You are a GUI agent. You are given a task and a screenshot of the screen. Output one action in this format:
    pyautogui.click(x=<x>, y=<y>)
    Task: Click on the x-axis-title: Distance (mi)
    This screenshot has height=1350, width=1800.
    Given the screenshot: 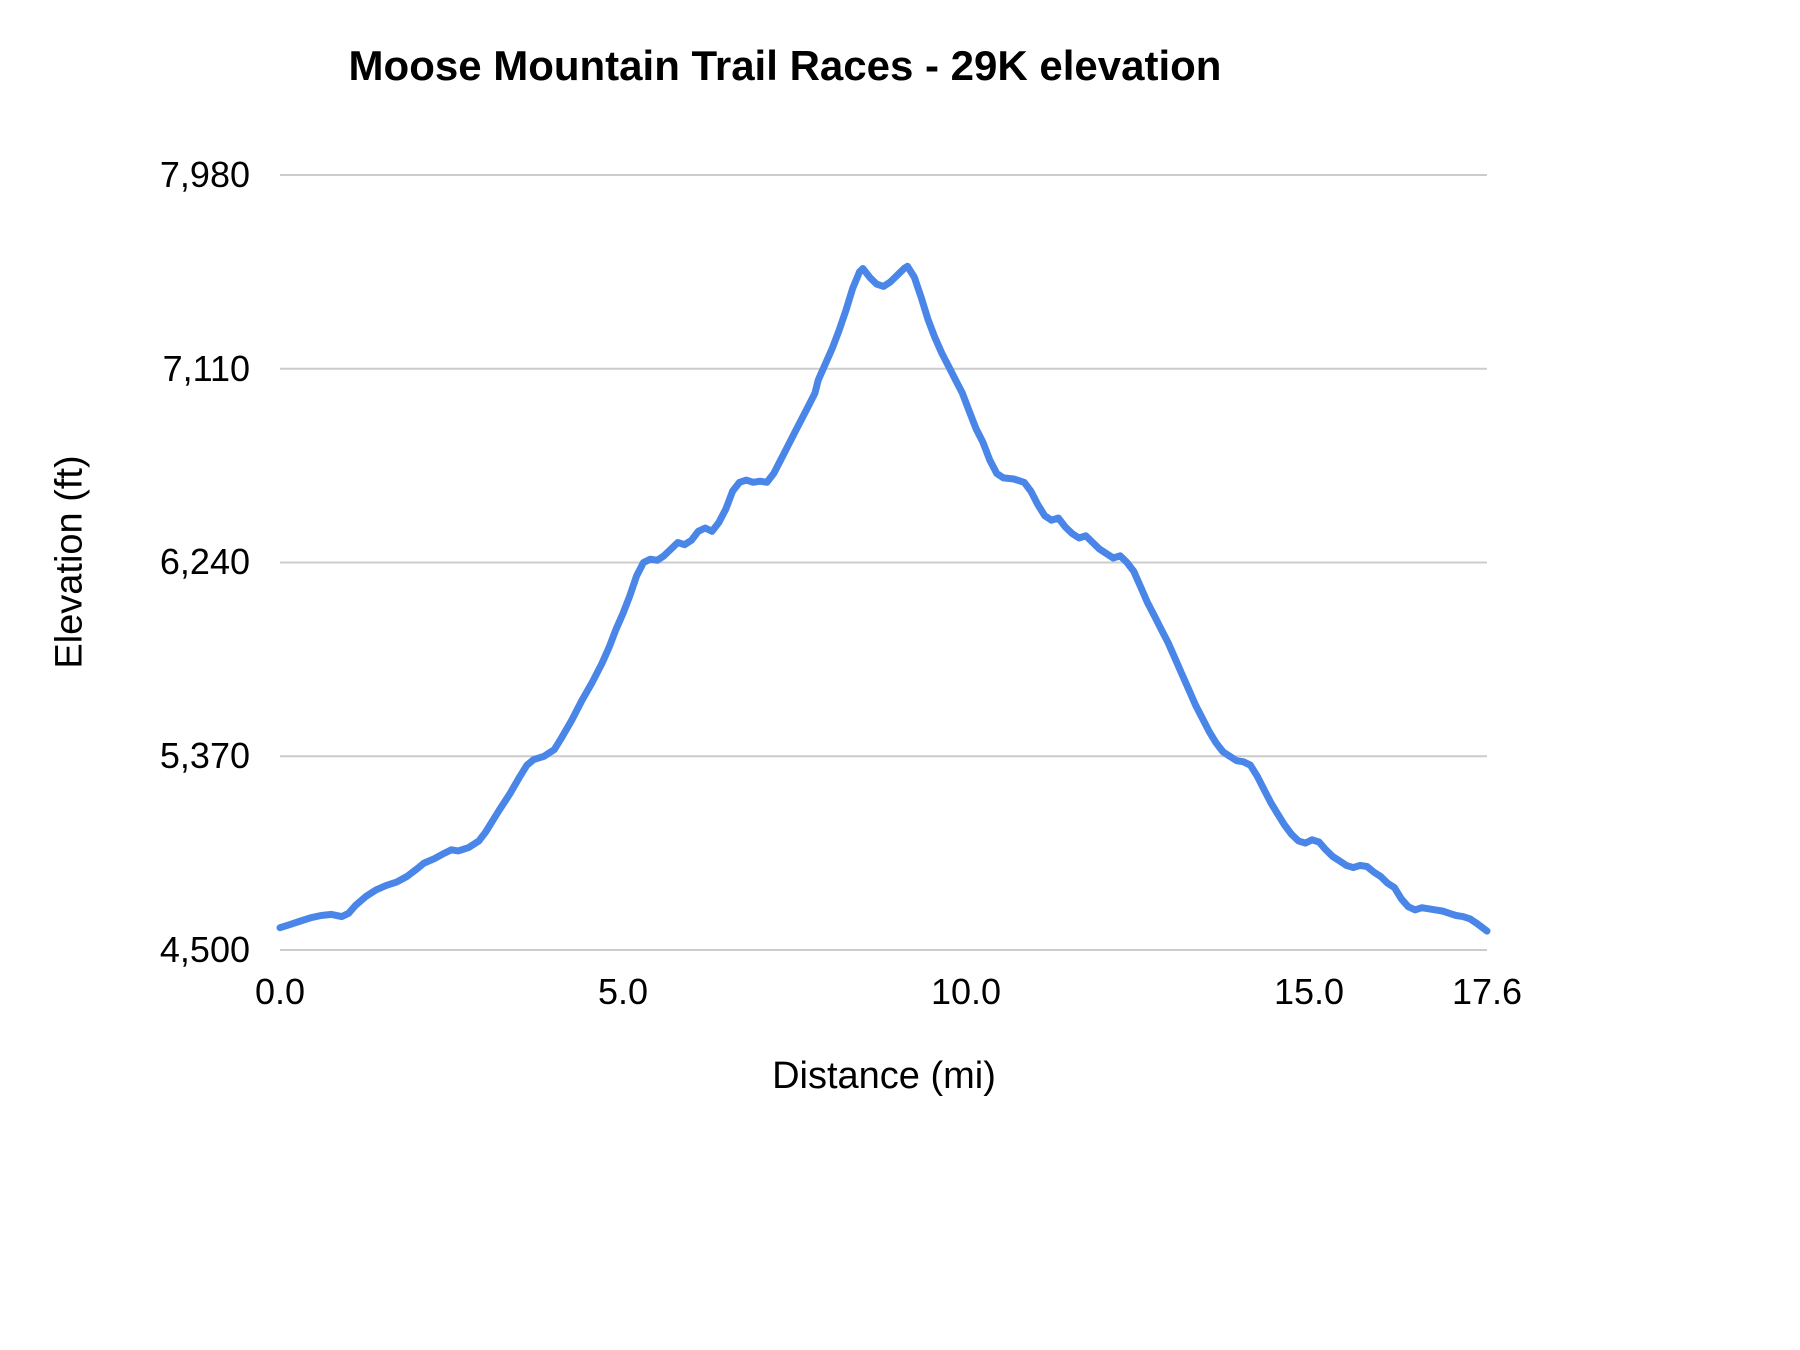 What is the action you would take?
    pyautogui.click(x=884, y=1076)
    